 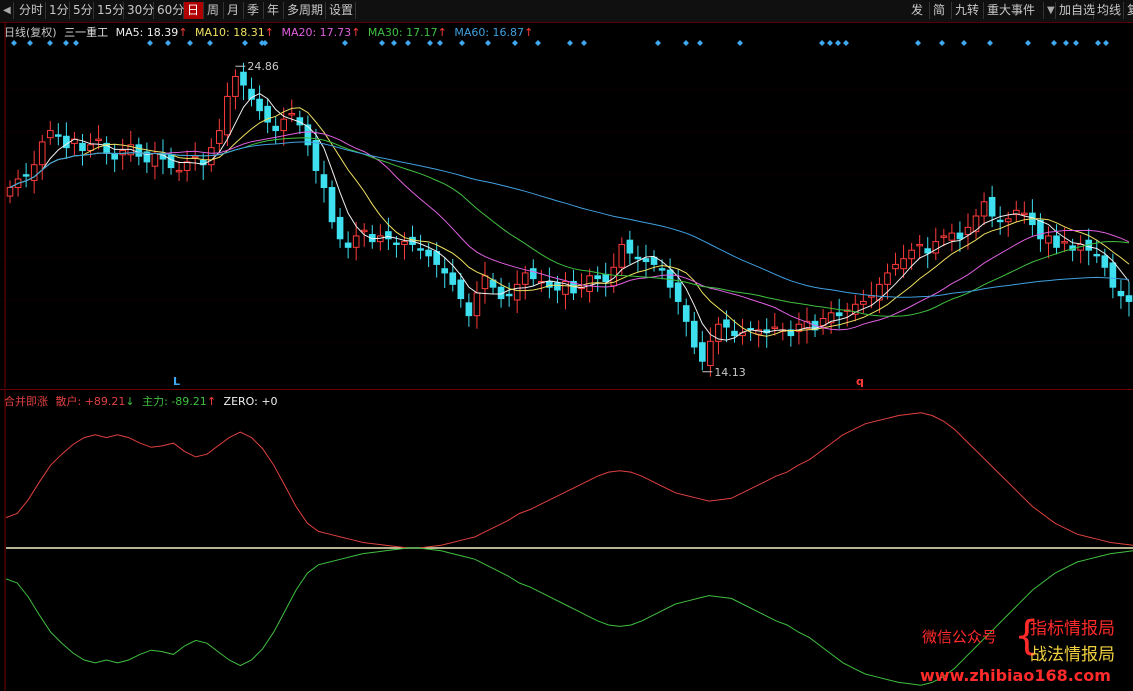 I want to click on back-arrow-icon: ◀, so click(x=7, y=10).